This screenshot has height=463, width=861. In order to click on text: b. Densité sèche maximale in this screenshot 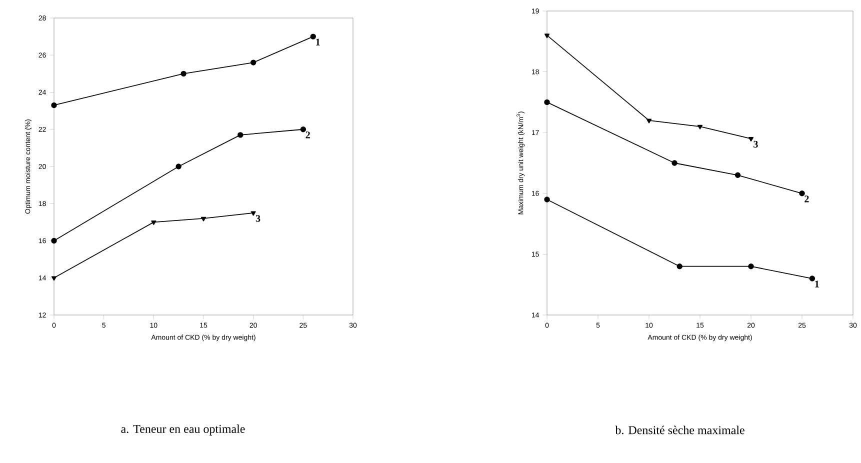, I will do `click(679, 430)`.